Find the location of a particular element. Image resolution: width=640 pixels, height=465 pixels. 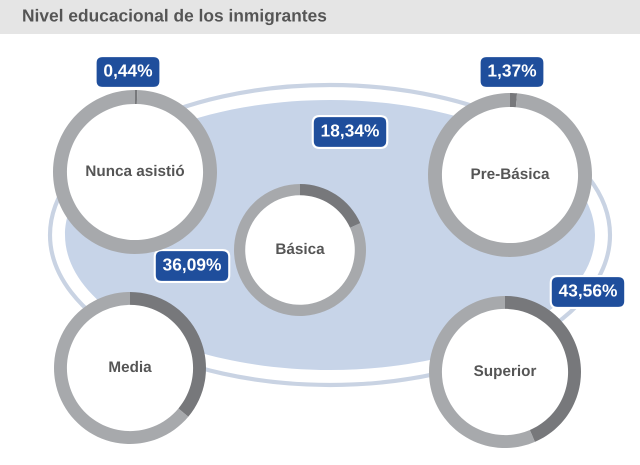

text: Nunca asistió is located at coordinates (135, 170).